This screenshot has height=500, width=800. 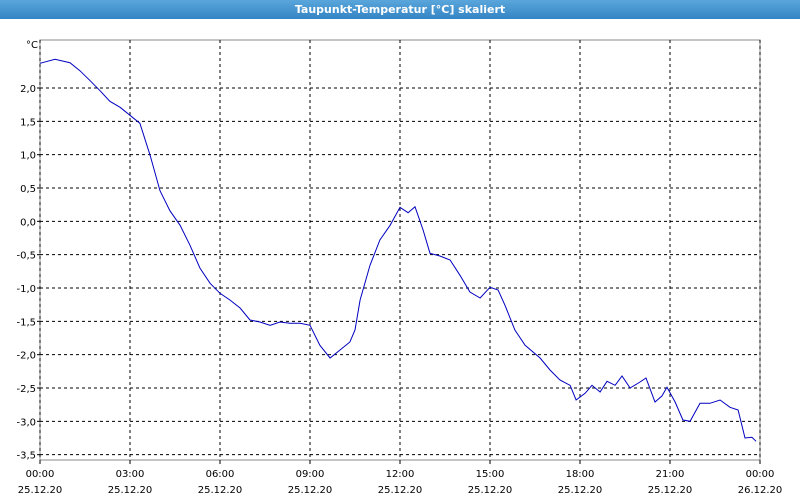 I want to click on y-tick-label: -1,5, so click(x=26, y=322).